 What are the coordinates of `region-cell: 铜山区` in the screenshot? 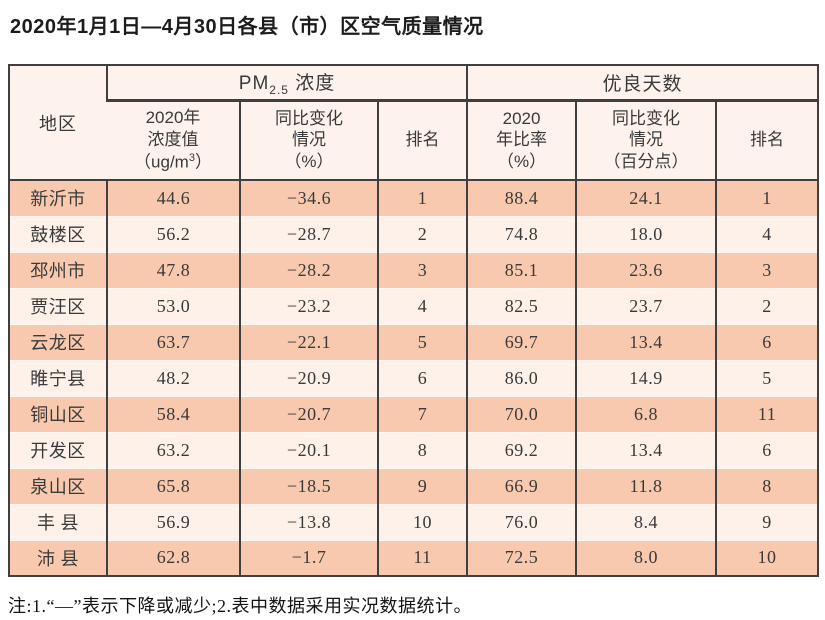 It's located at (58, 413).